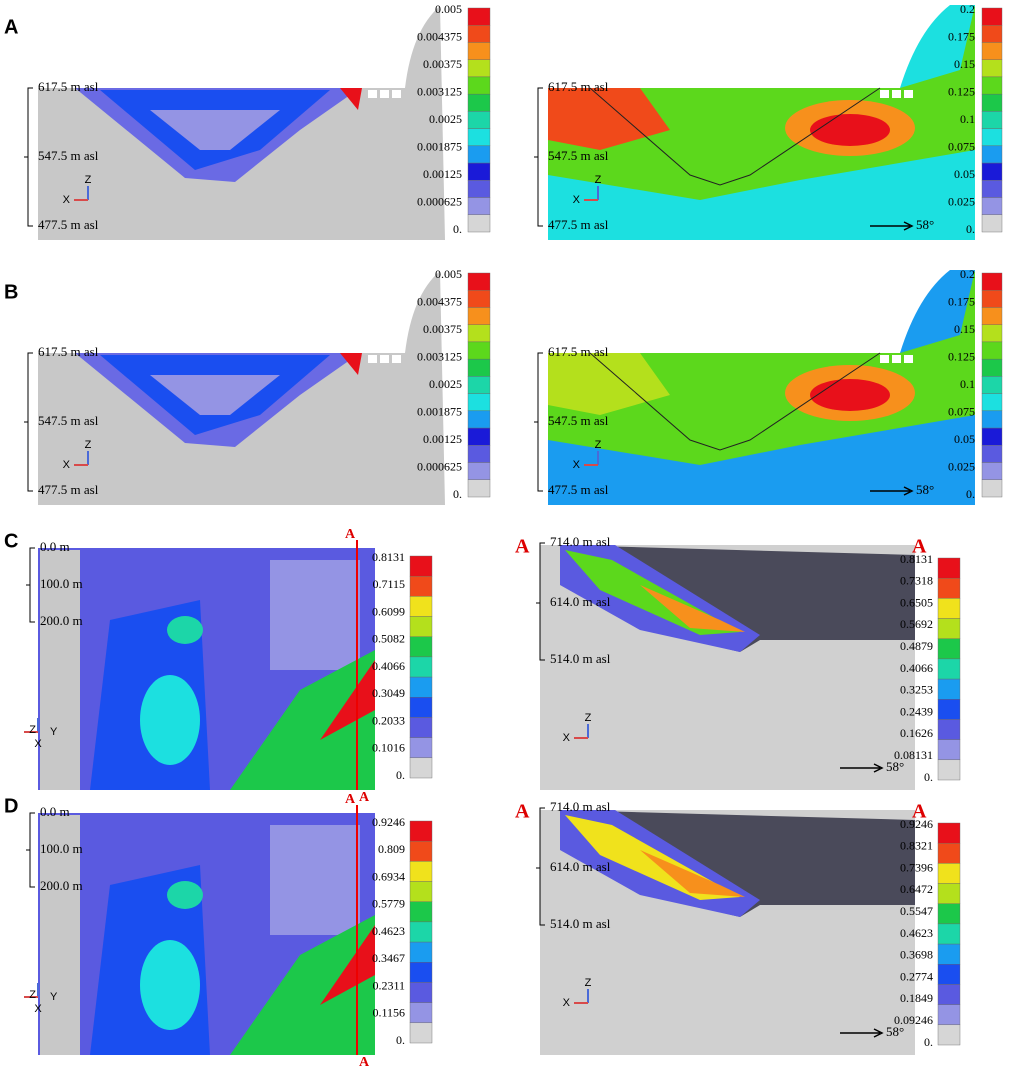  Describe the element at coordinates (11, 292) in the screenshot. I see `panel-label: B` at that location.